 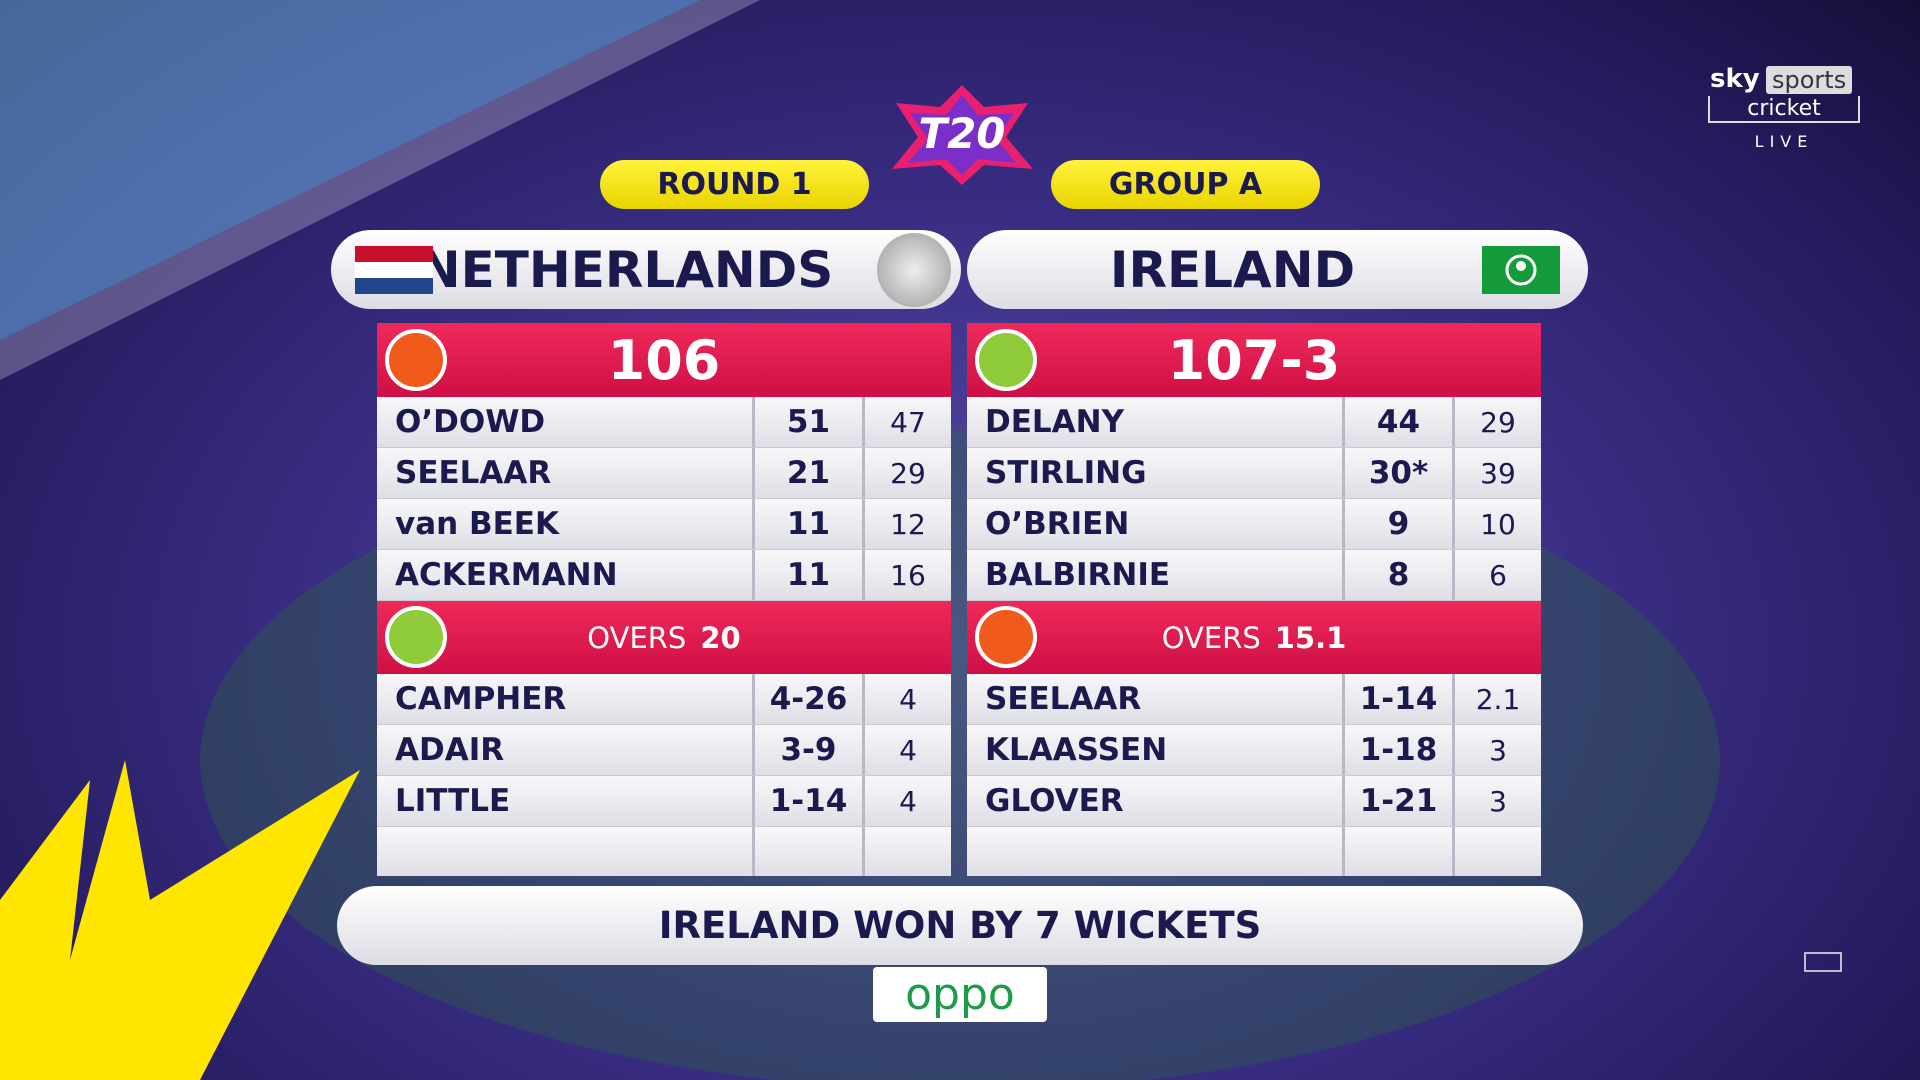 I want to click on overs-bar: OVERS 15.1, so click(x=1254, y=637).